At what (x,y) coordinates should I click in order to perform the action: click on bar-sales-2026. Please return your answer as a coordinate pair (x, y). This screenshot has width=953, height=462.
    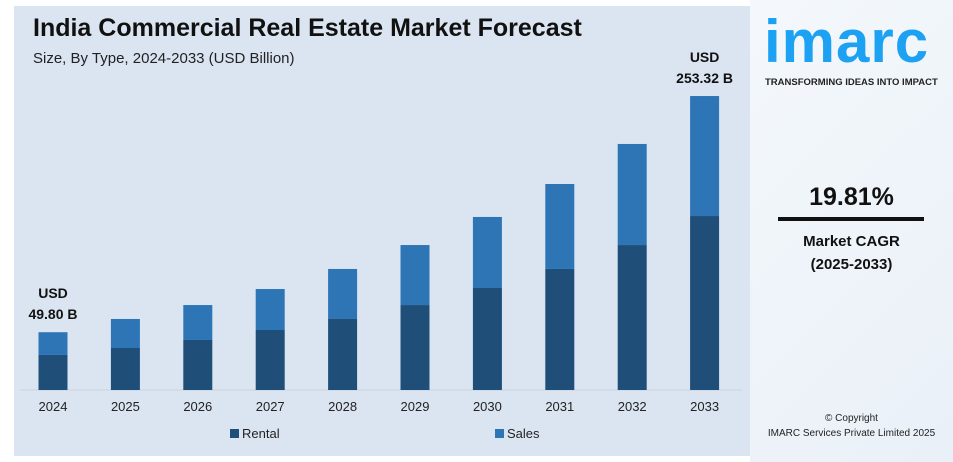
    Looking at the image, I should click on (198, 322).